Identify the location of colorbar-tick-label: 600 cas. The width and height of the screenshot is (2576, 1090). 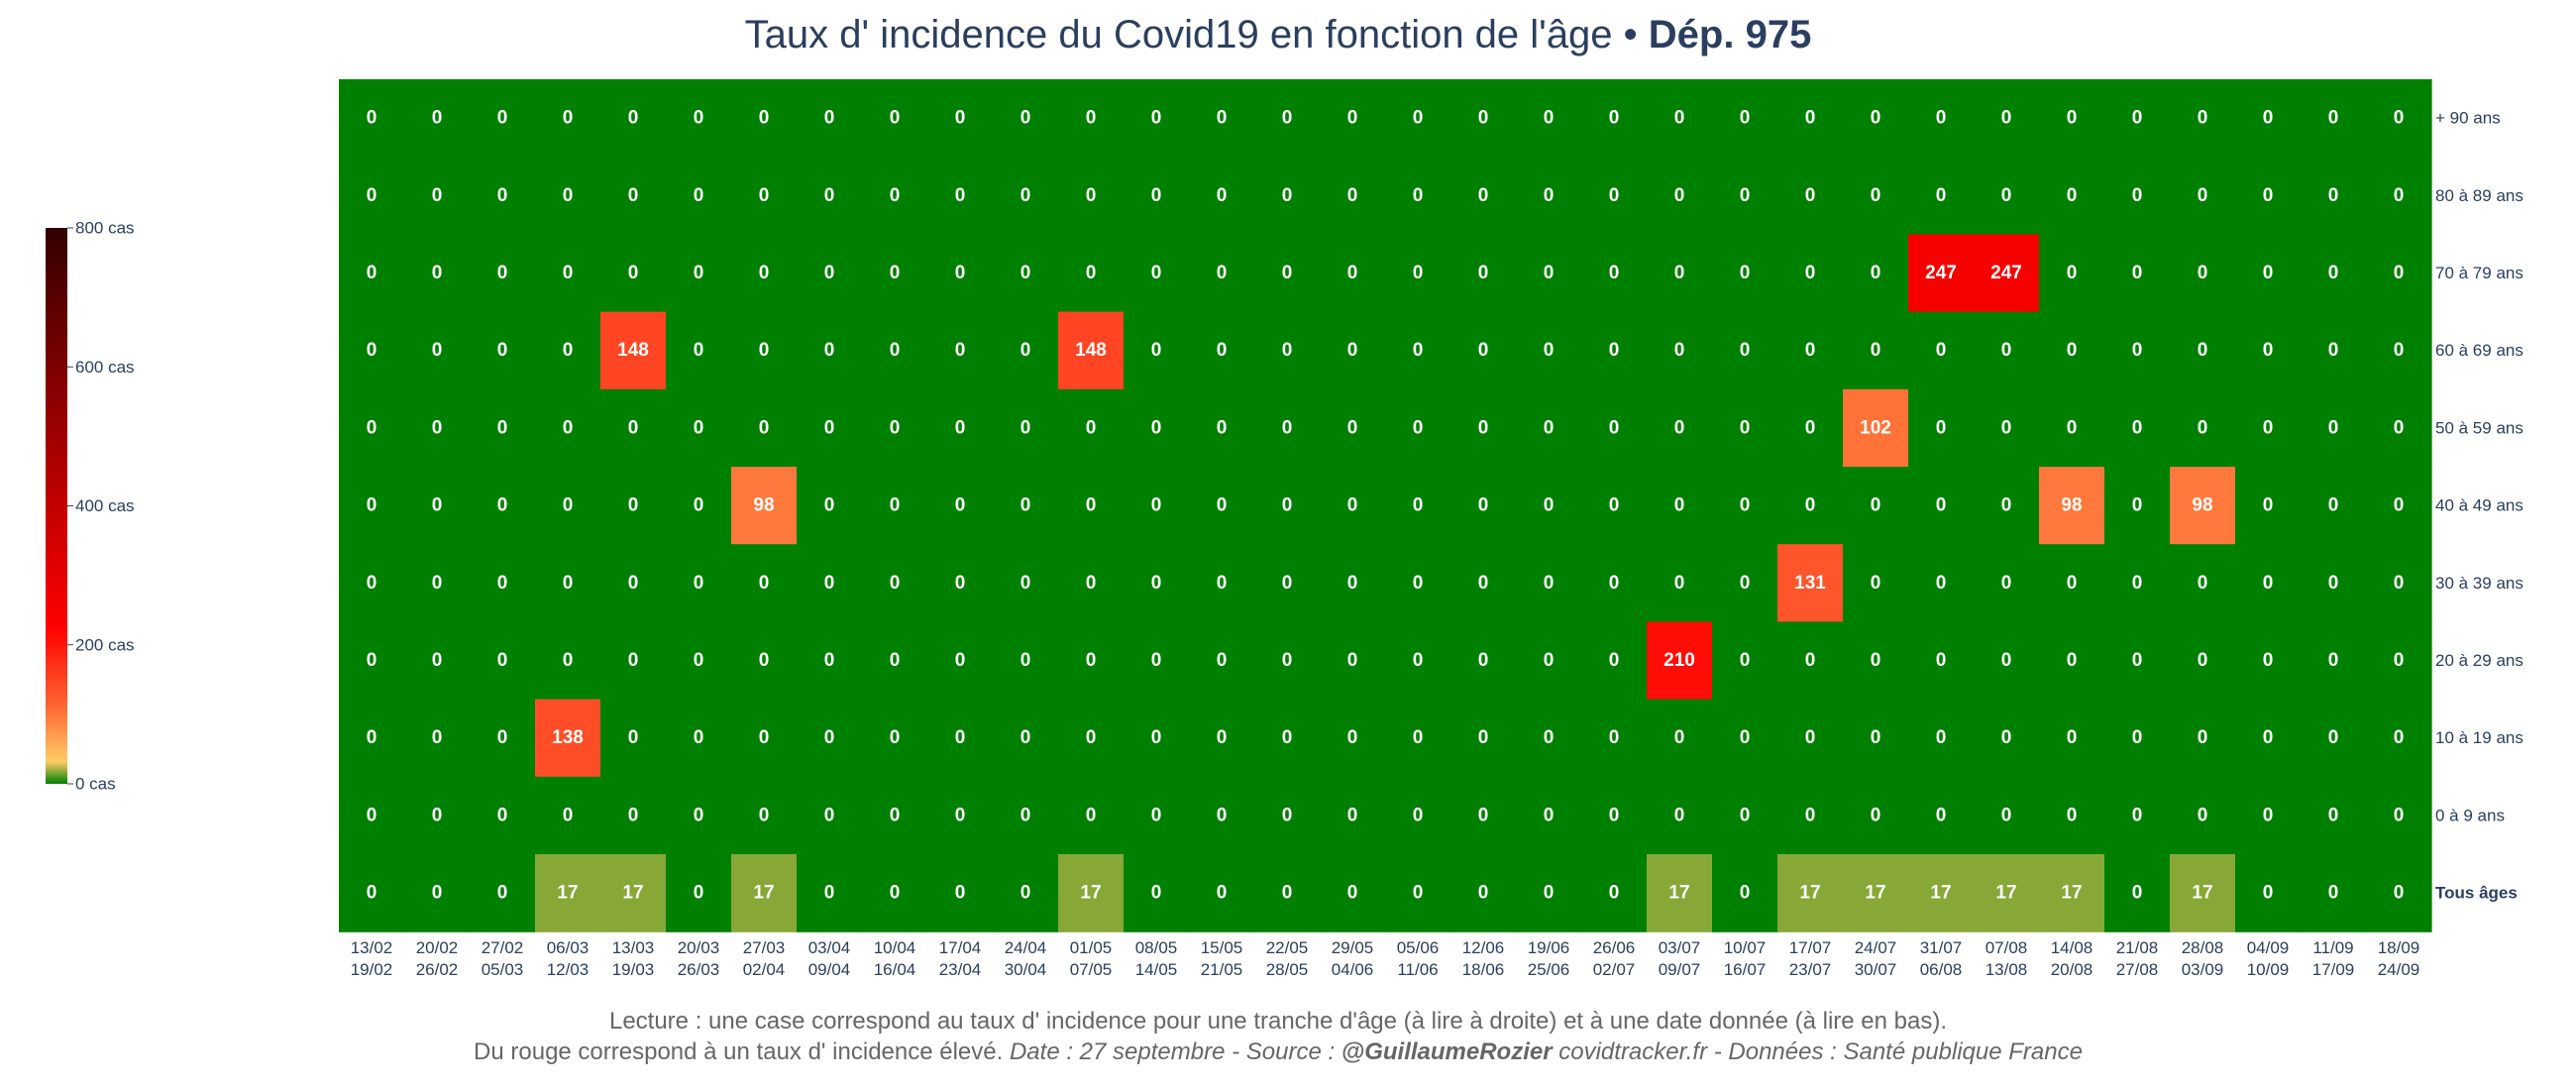
(105, 367).